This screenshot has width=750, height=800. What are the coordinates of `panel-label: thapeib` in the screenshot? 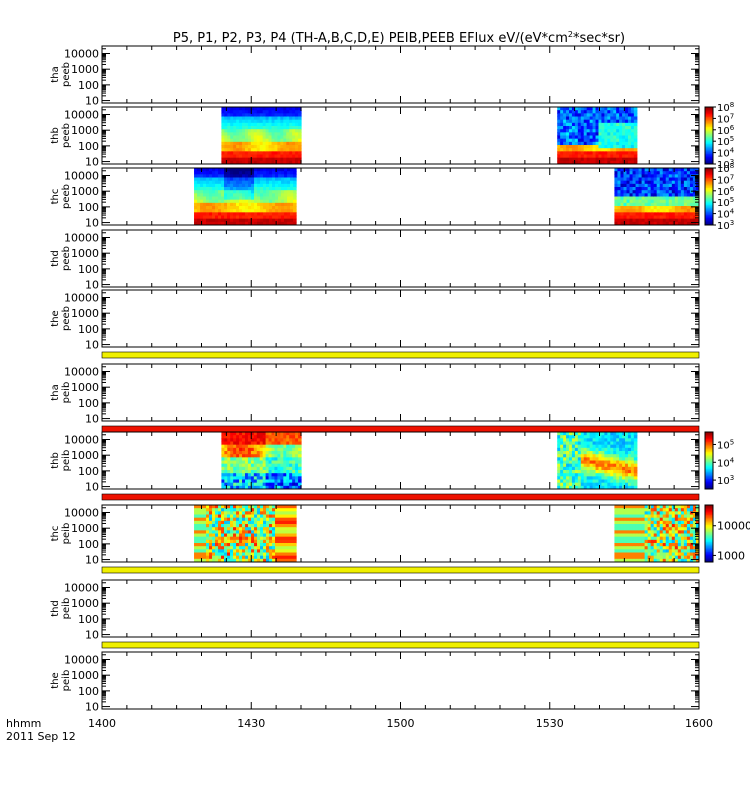 It's located at (61, 393).